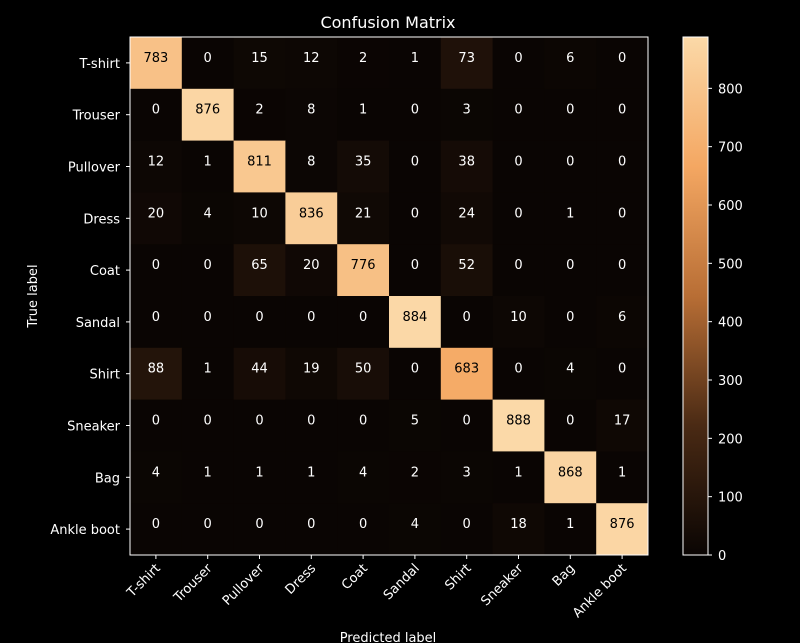 This screenshot has height=643, width=800. I want to click on x-tick-label: Dress, so click(301, 579).